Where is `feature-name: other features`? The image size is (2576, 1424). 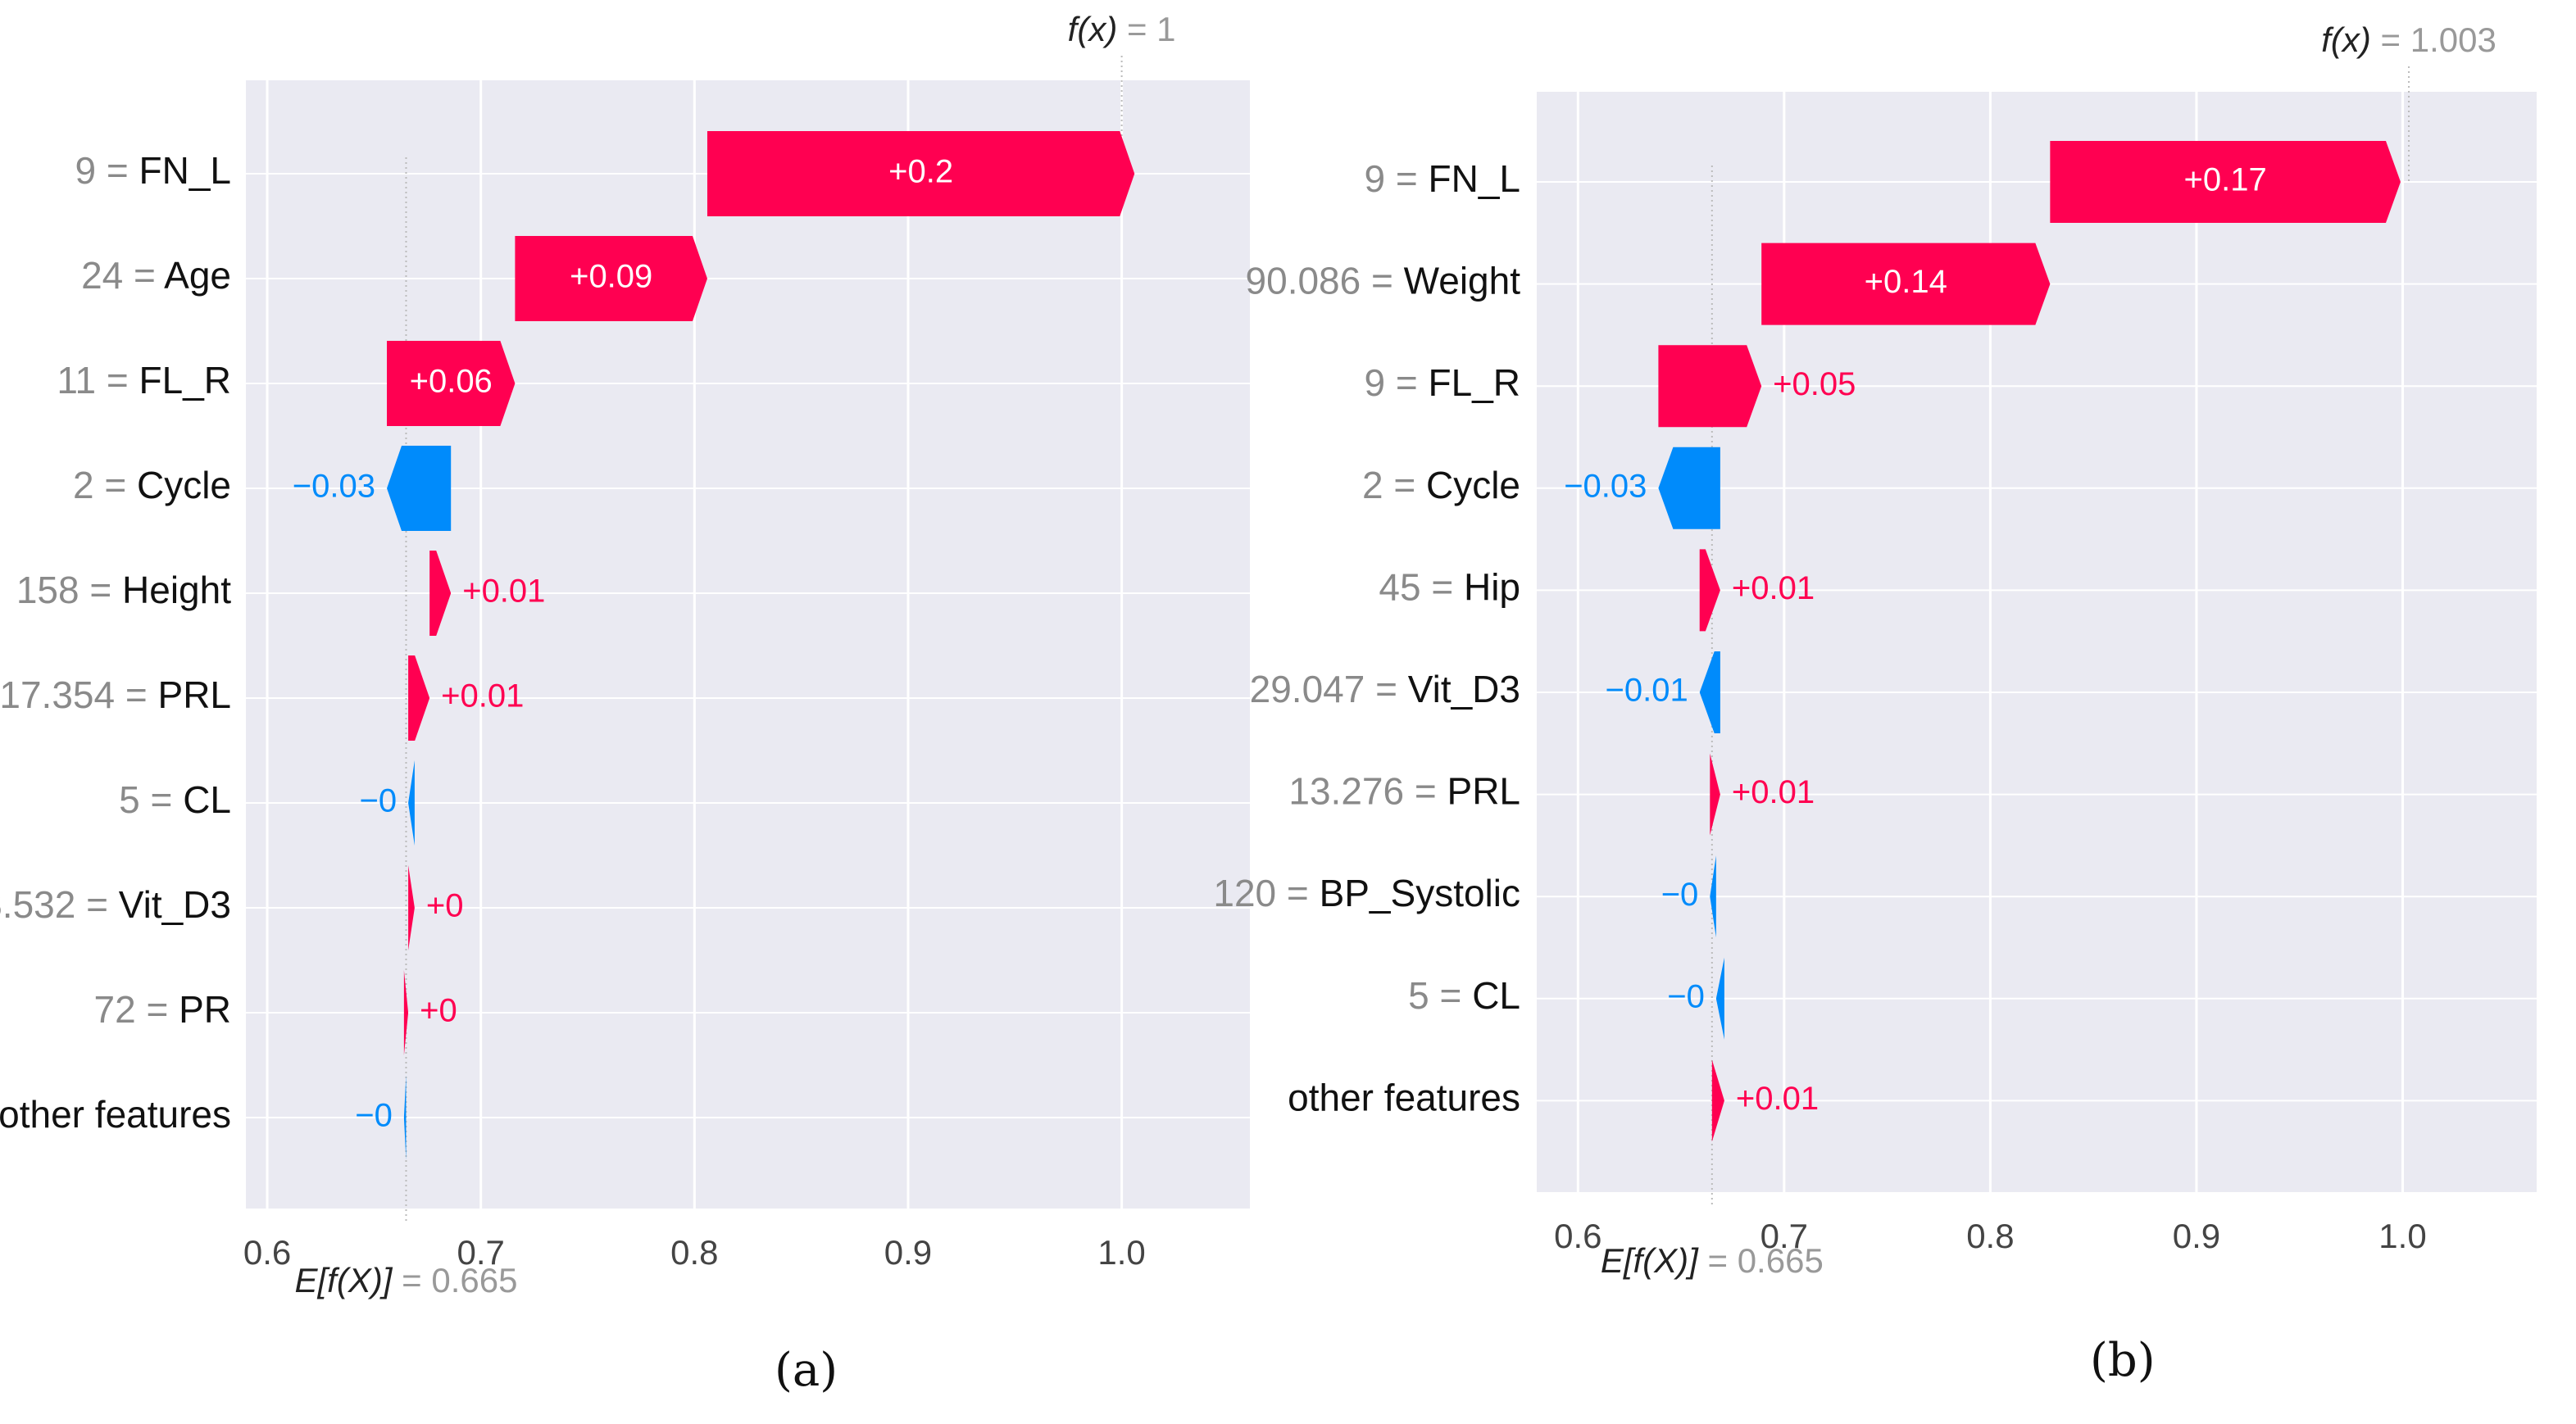
feature-name: other features is located at coordinates (115, 1114).